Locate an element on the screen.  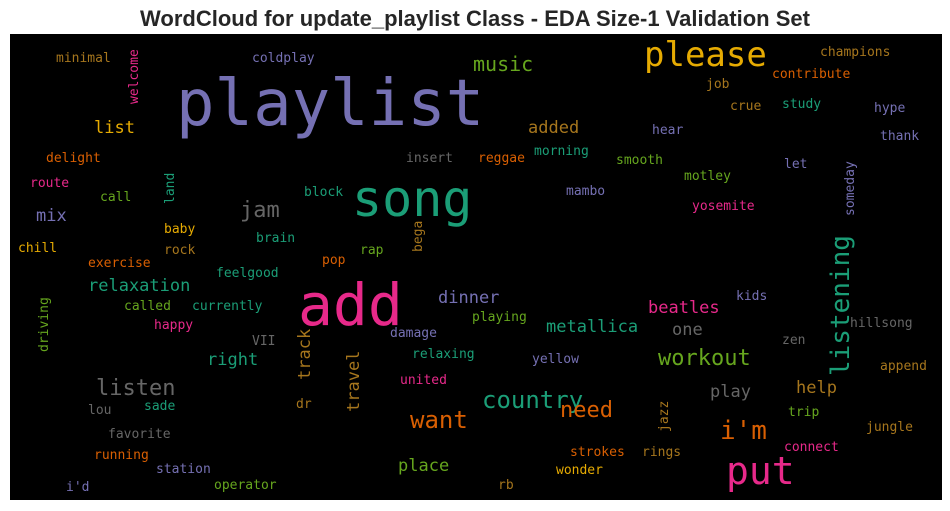
word-called: called is located at coordinates (147, 306).